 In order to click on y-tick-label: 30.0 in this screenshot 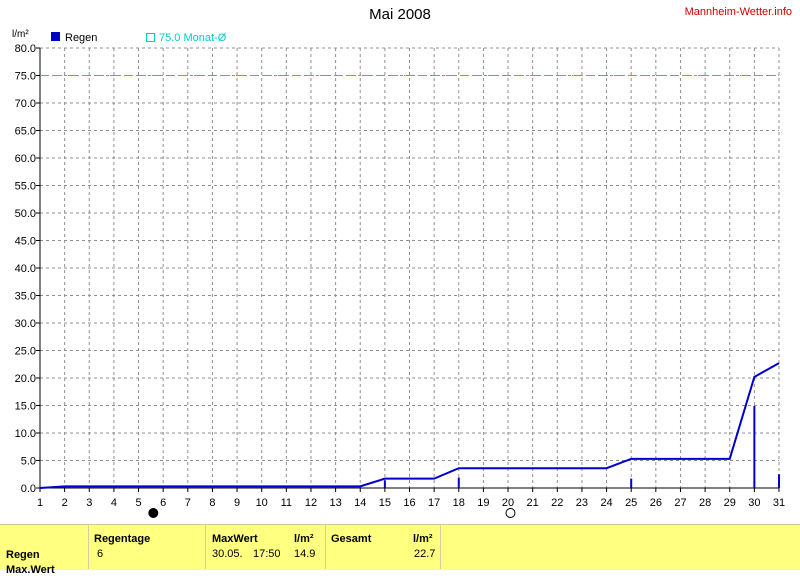, I will do `click(25, 324)`.